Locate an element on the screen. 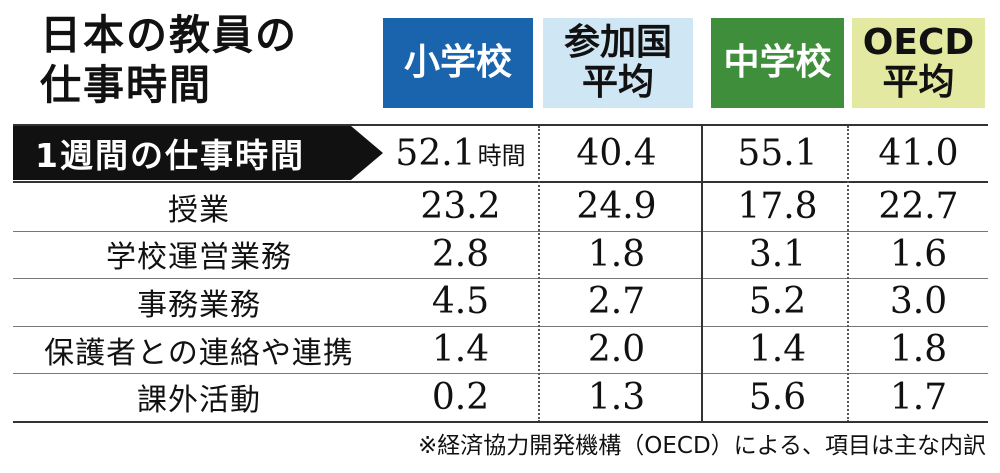 This screenshot has width=1000, height=473. row-label: 学校運営業務 is located at coordinates (199, 258).